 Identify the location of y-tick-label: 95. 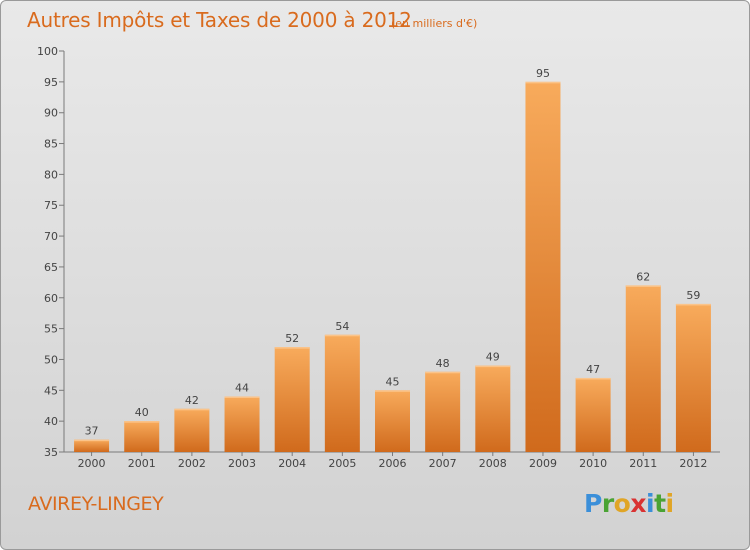
(51, 82).